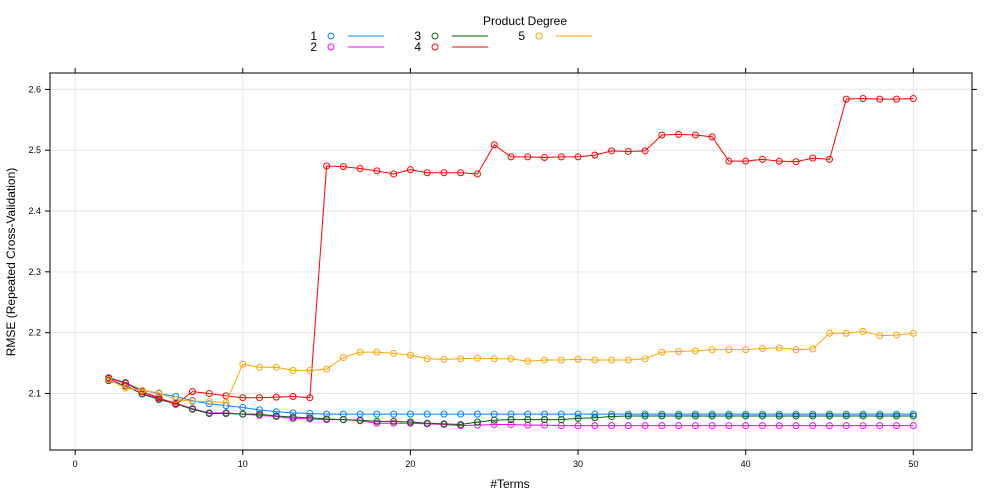 The width and height of the screenshot is (1000, 500). I want to click on x-tick-label: 50, so click(913, 464).